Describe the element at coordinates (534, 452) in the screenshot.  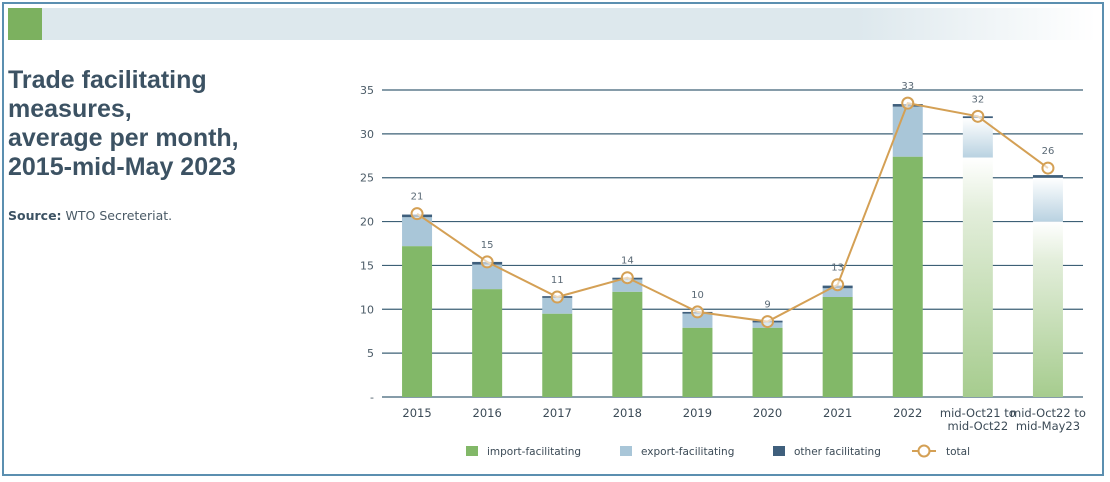
I see `legend-label: import-facilitating` at that location.